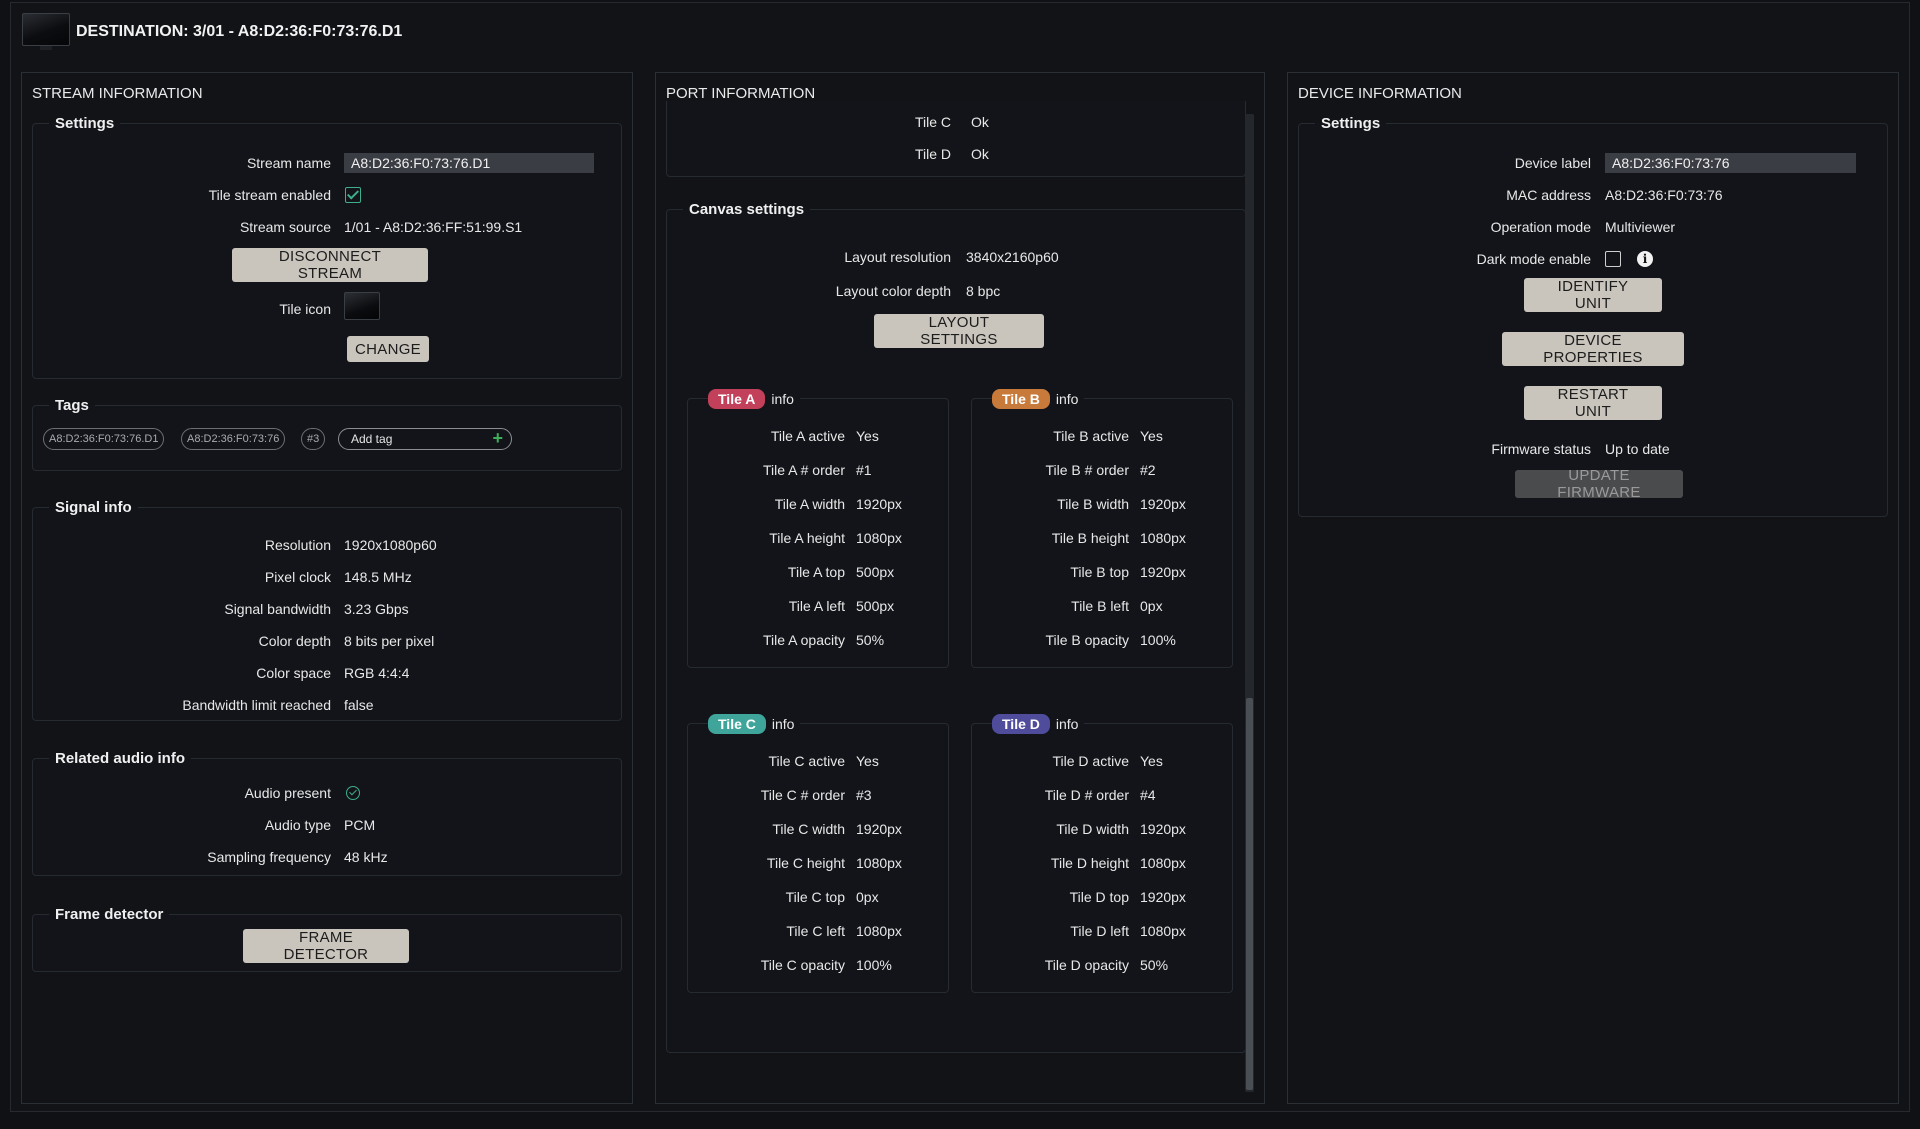 This screenshot has width=1920, height=1129. I want to click on tile-info-row-label: Tile A active, so click(807, 436).